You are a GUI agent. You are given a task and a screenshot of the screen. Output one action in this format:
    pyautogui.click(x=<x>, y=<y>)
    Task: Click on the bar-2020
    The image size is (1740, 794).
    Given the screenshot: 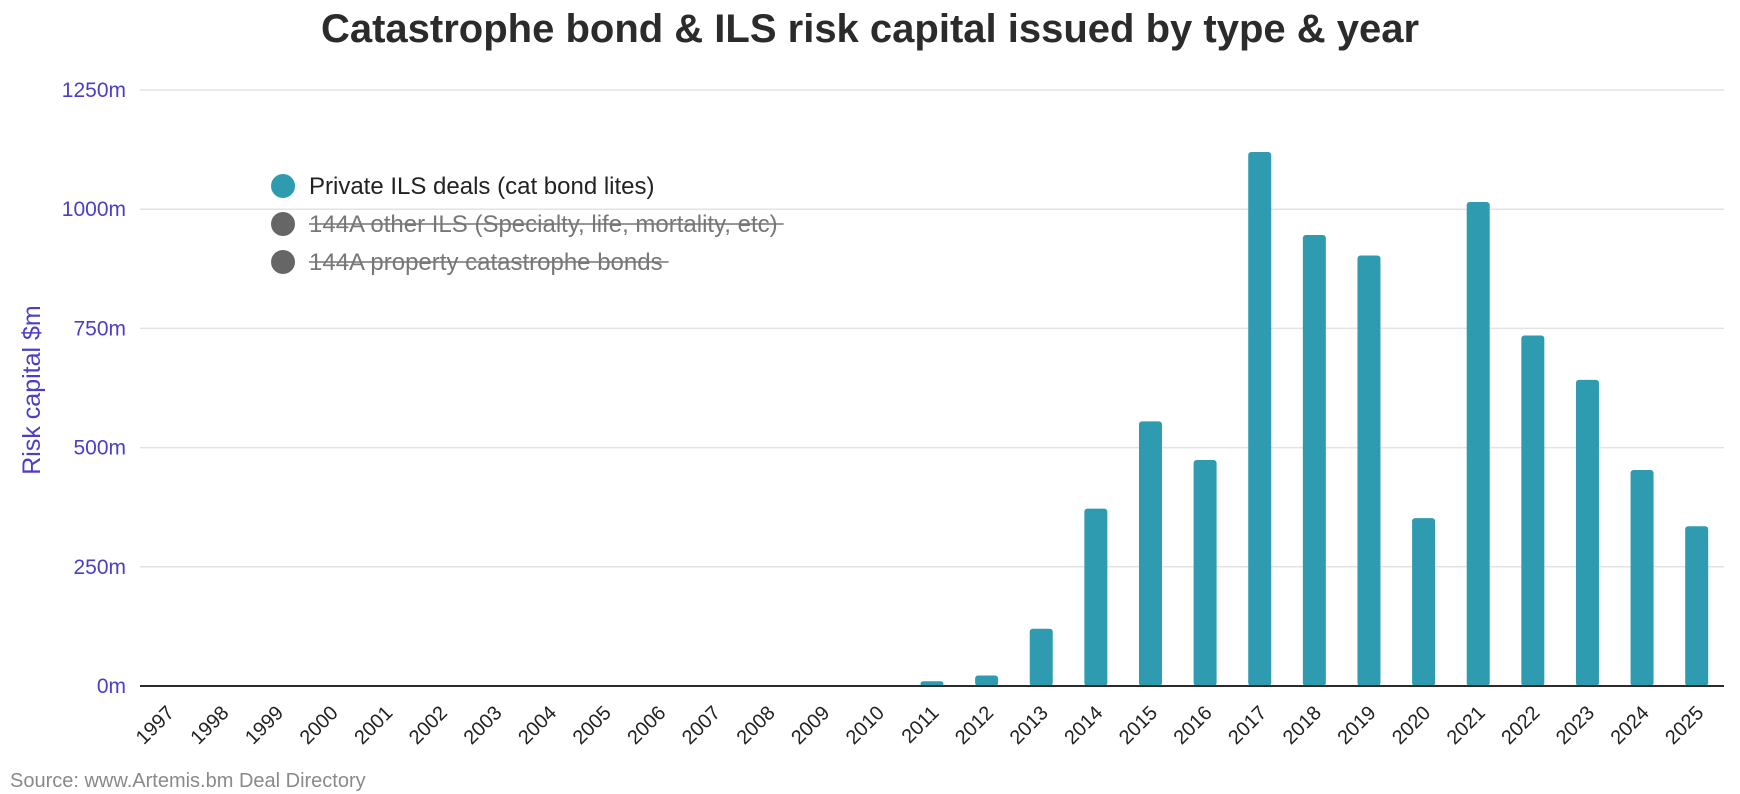 What is the action you would take?
    pyautogui.click(x=1424, y=602)
    